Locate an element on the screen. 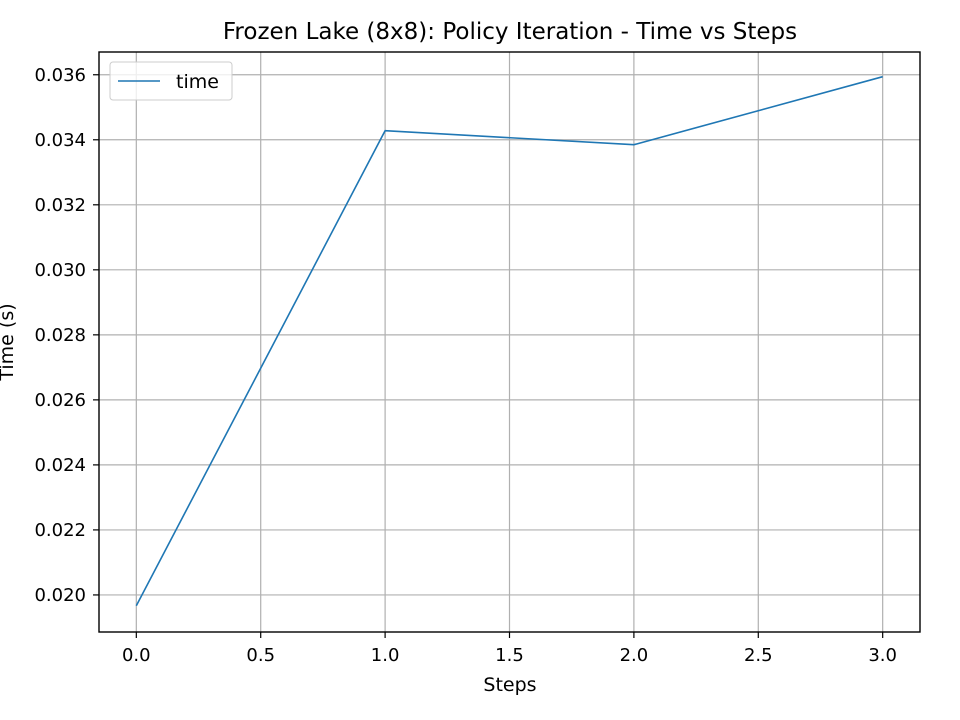 The height and width of the screenshot is (720, 960). y-tick-label: 0.024 is located at coordinates (60, 465).